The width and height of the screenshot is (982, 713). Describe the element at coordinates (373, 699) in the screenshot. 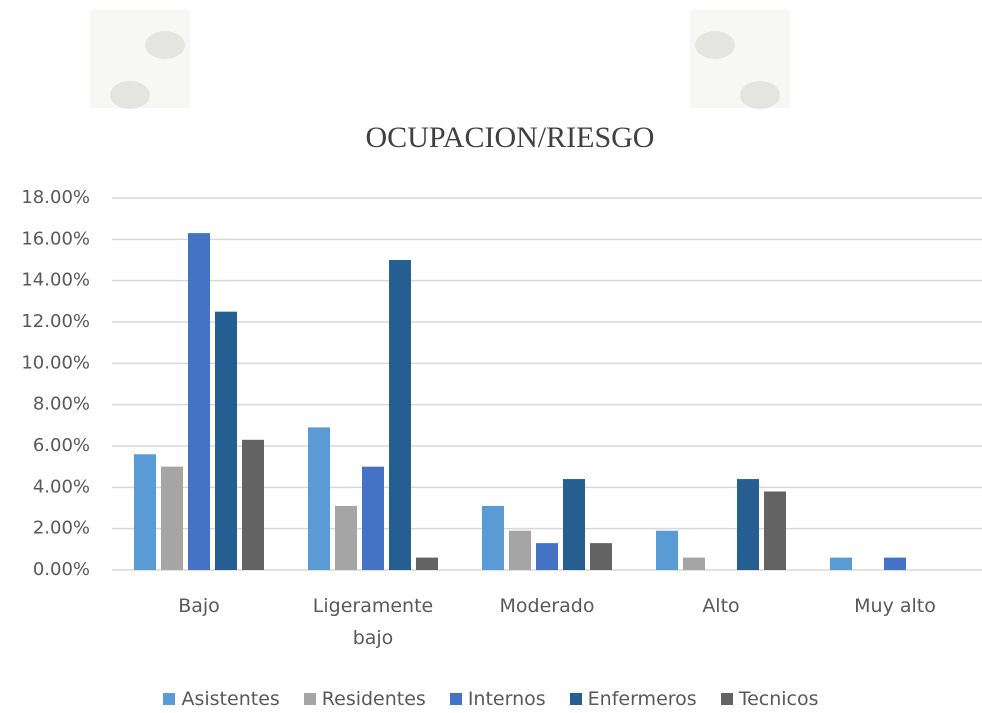

I see `legend-label: Residentes` at that location.